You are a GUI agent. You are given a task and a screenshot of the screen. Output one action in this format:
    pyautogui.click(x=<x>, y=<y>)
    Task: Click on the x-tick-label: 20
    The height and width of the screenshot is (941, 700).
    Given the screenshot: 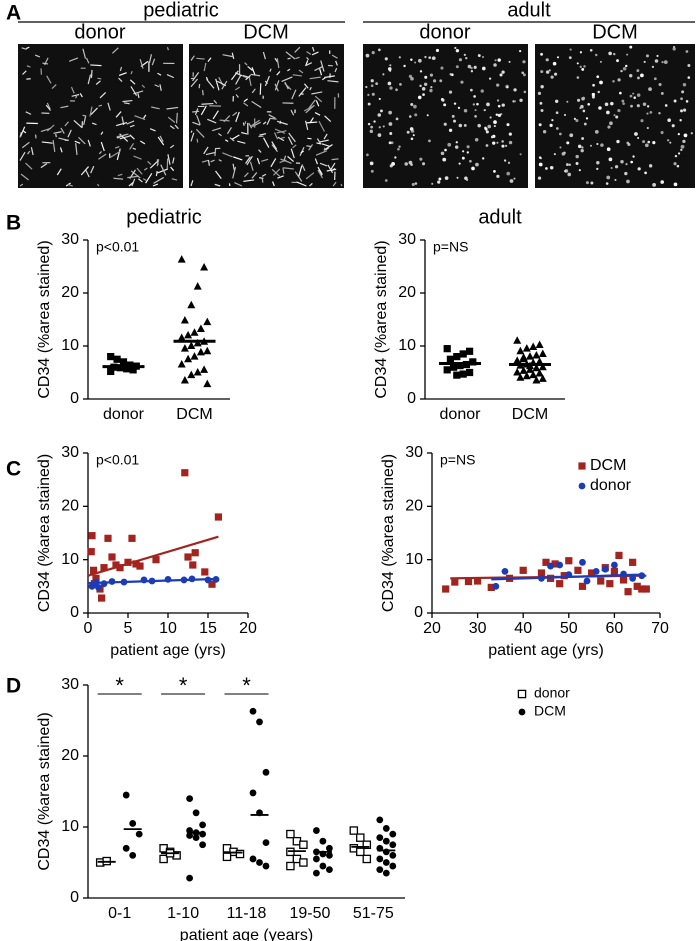 What is the action you would take?
    pyautogui.click(x=432, y=628)
    